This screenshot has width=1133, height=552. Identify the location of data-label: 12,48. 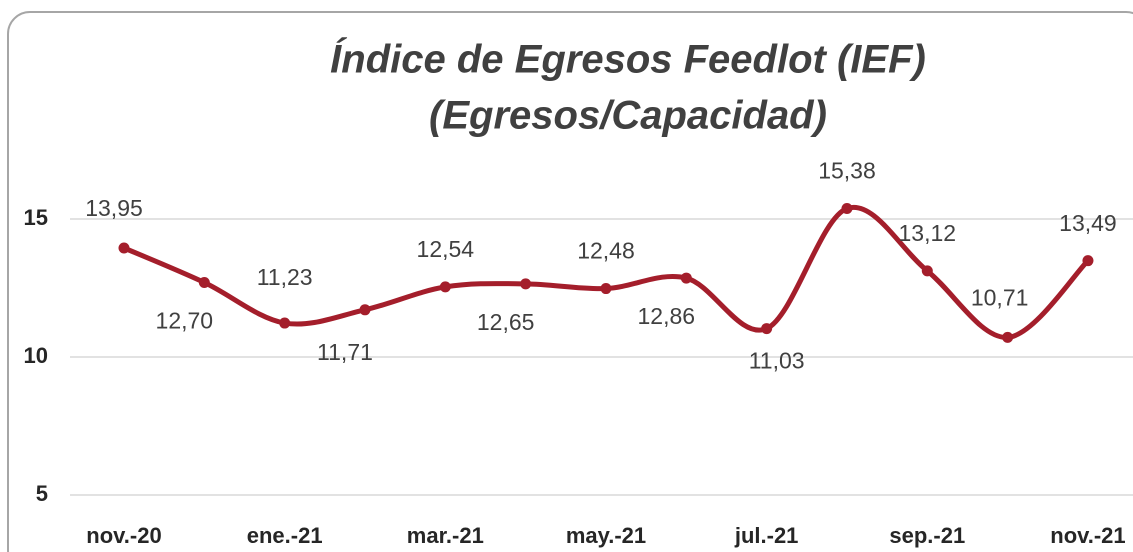
(606, 251).